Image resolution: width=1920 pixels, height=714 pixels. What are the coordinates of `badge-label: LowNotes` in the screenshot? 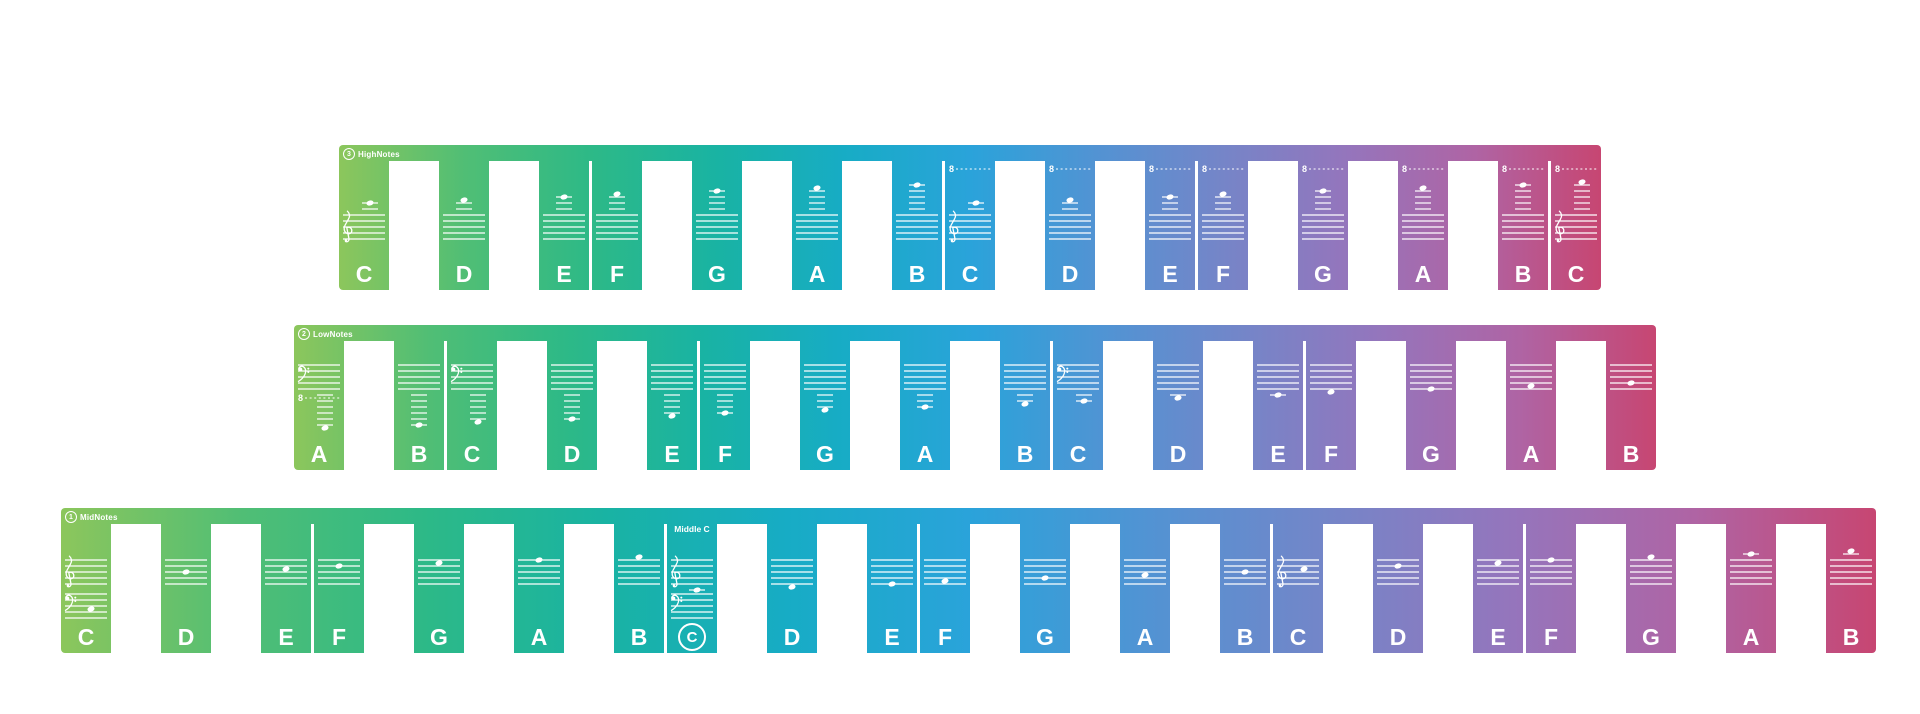 It's located at (333, 334).